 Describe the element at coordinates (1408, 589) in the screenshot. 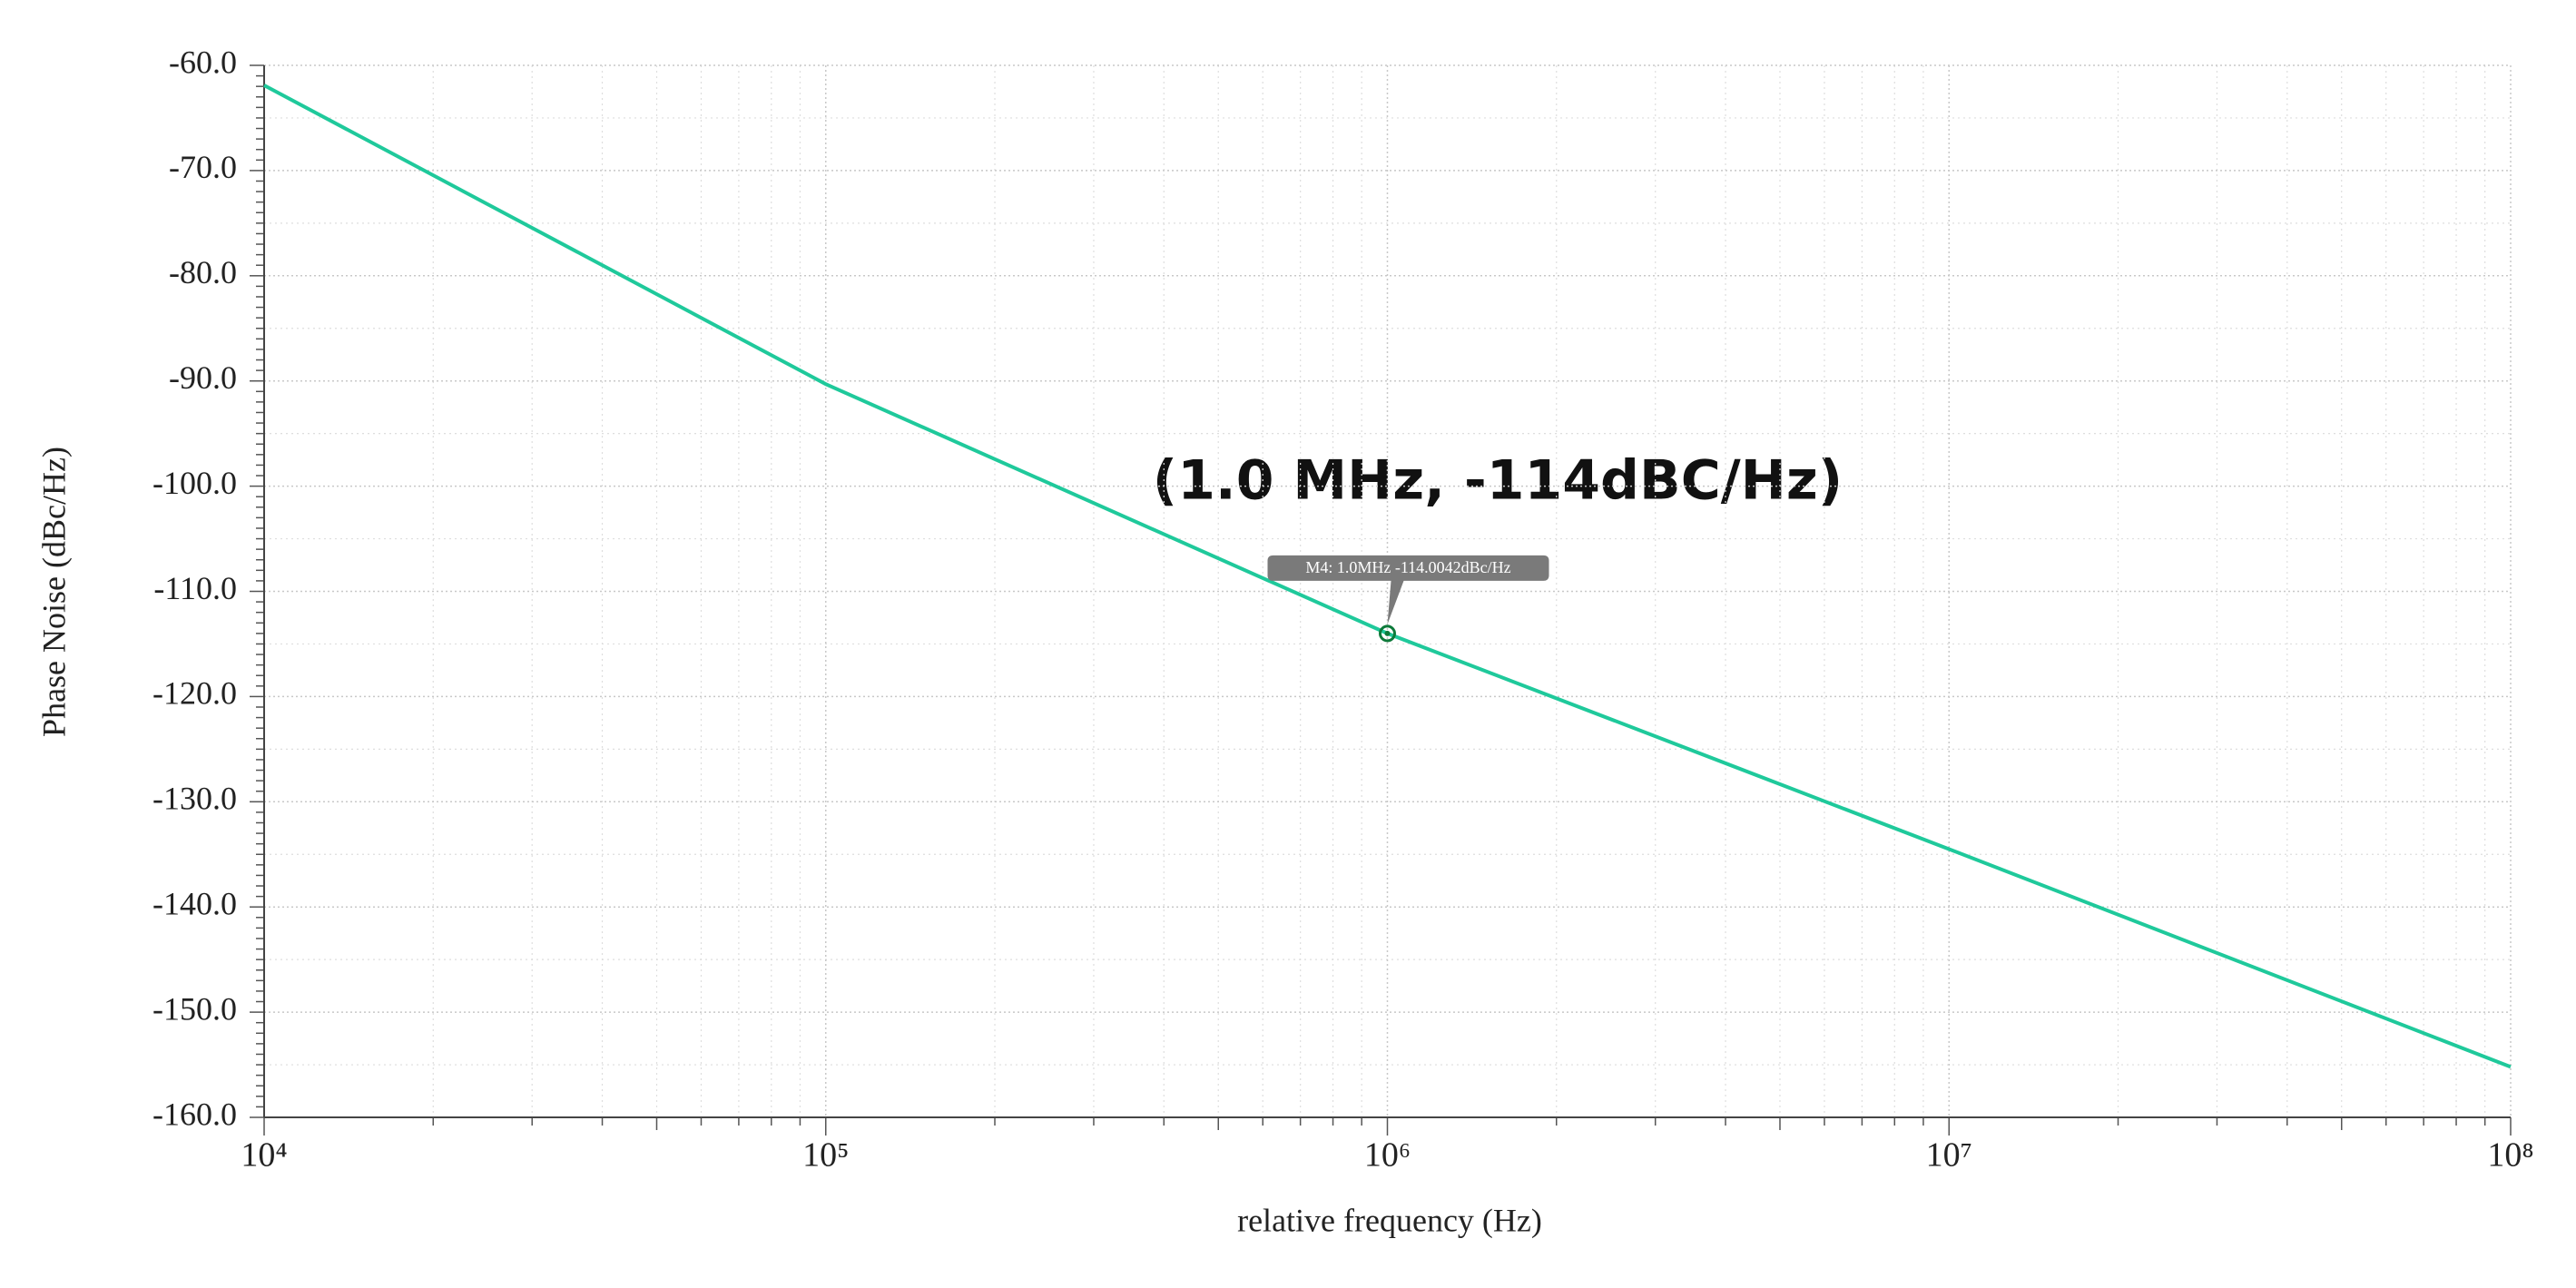

I see `marker-callout` at that location.